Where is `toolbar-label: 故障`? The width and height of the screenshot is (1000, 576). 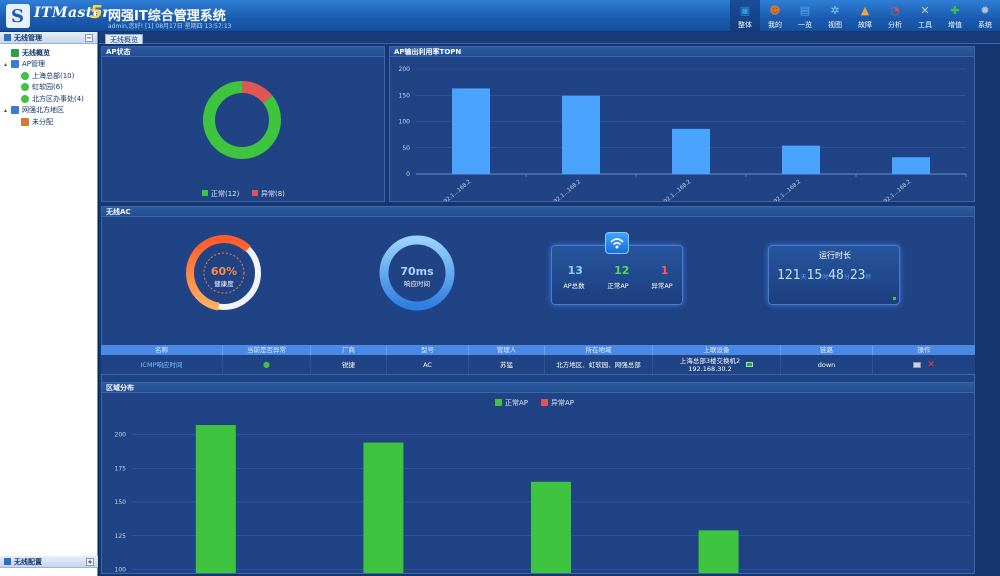 toolbar-label: 故障 is located at coordinates (865, 25).